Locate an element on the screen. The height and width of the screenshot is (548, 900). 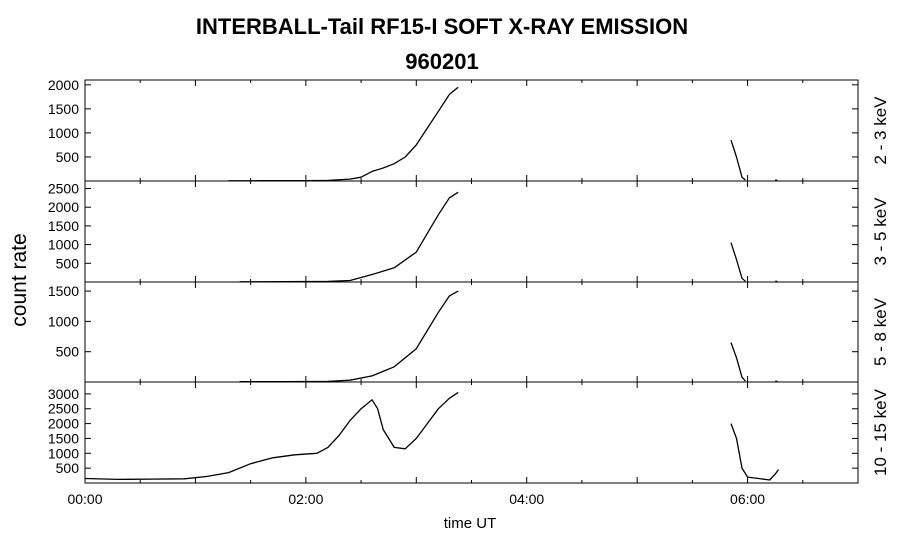
y-tick-label: 3000 is located at coordinates (63, 394).